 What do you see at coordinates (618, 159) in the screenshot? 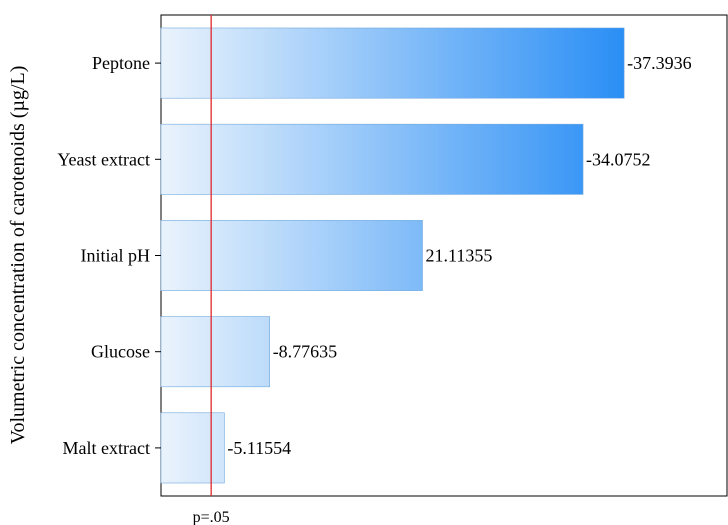
I see `value-label-1: -34.0752` at bounding box center [618, 159].